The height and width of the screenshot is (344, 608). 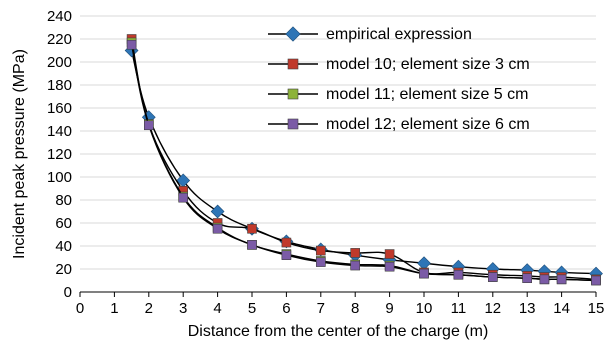 I want to click on y-tick-label: 240, so click(x=59, y=16).